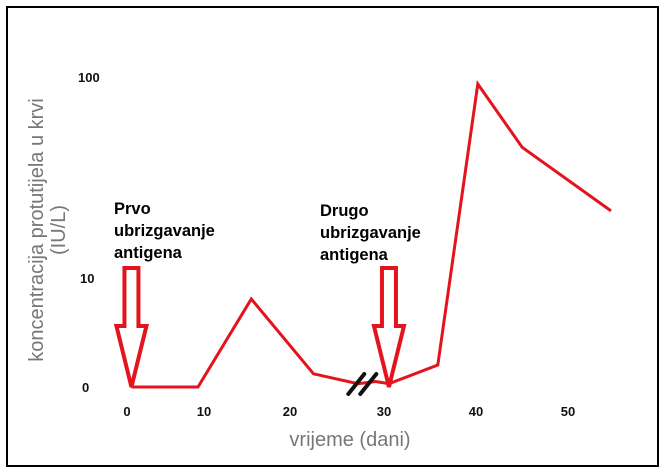  I want to click on annotation-first-injection: Prvo ubrizgavanje antigena, so click(166, 231).